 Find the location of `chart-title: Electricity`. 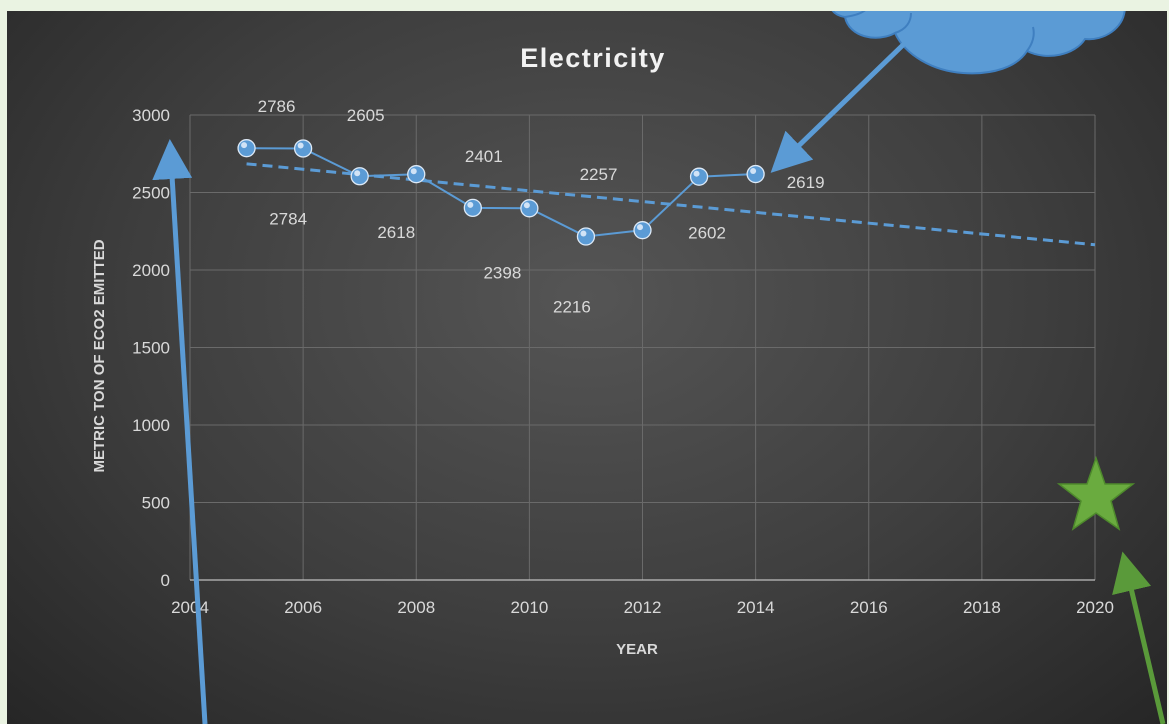

chart-title: Electricity is located at coordinates (593, 58).